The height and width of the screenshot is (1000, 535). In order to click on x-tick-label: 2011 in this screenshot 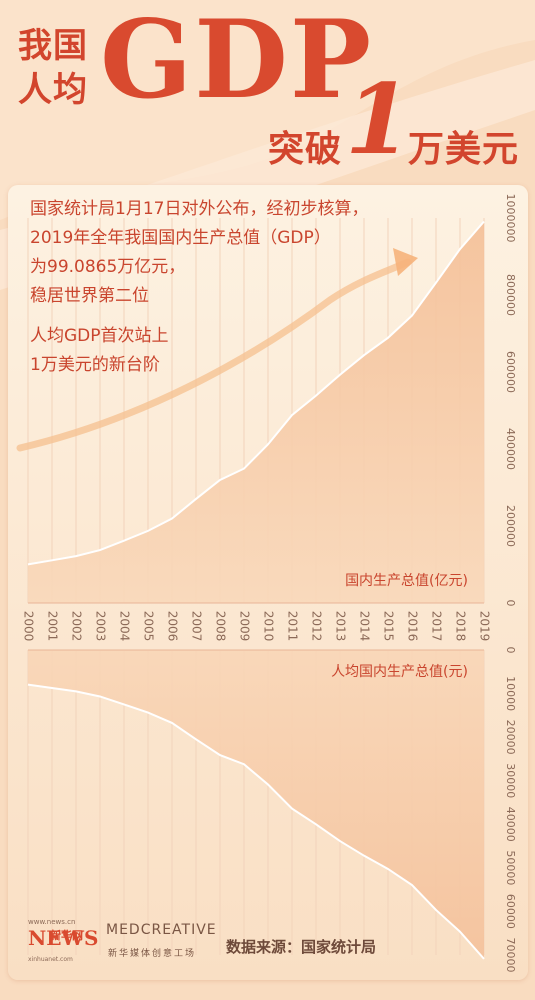, I will do `click(293, 626)`.